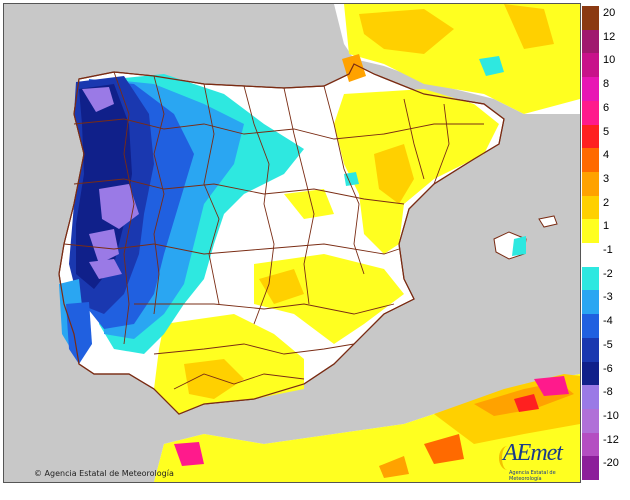 This screenshot has width=630, height=500. I want to click on legend-label: 8, so click(606, 84).